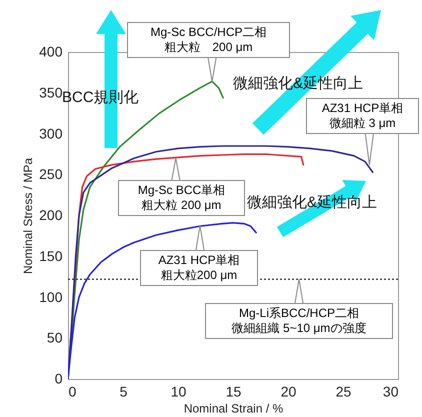 The width and height of the screenshot is (422, 417). What do you see at coordinates (51, 133) in the screenshot?
I see `y-tick-label: 300` at bounding box center [51, 133].